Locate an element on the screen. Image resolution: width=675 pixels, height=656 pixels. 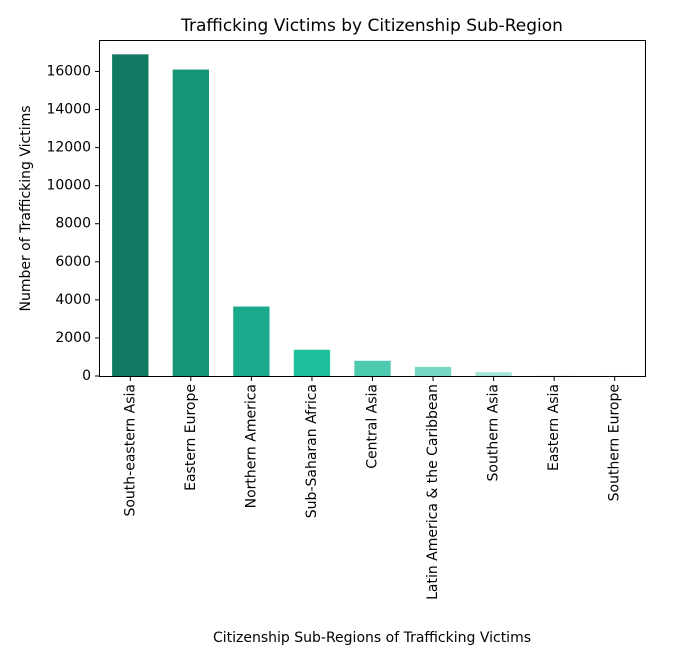
x-tick-label: Southern Europe is located at coordinates (615, 442).